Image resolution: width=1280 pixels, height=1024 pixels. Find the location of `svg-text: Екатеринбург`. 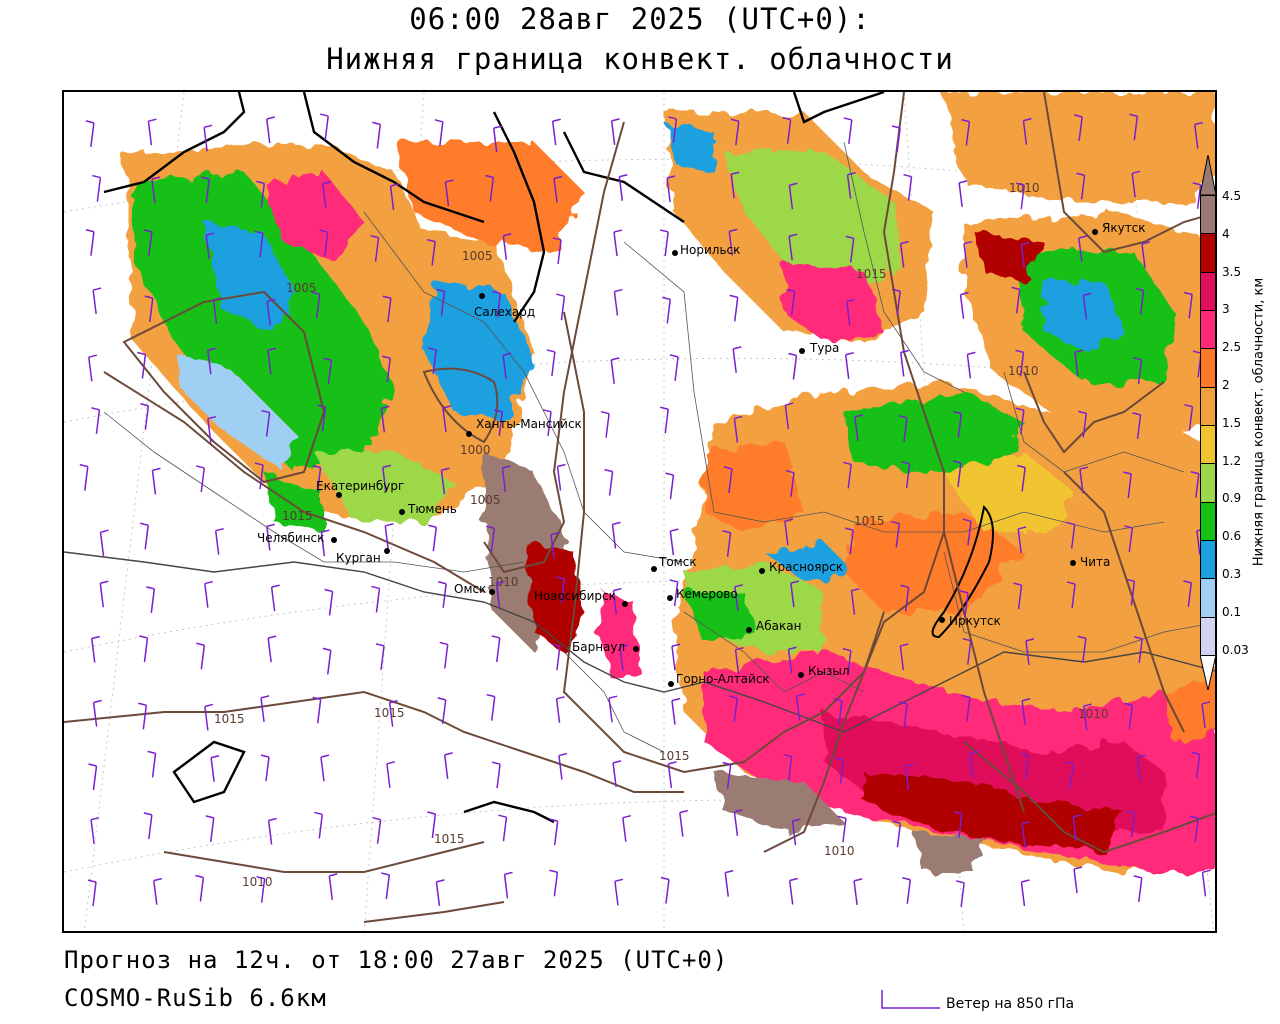

svg-text: Екатеринбург is located at coordinates (360, 486).